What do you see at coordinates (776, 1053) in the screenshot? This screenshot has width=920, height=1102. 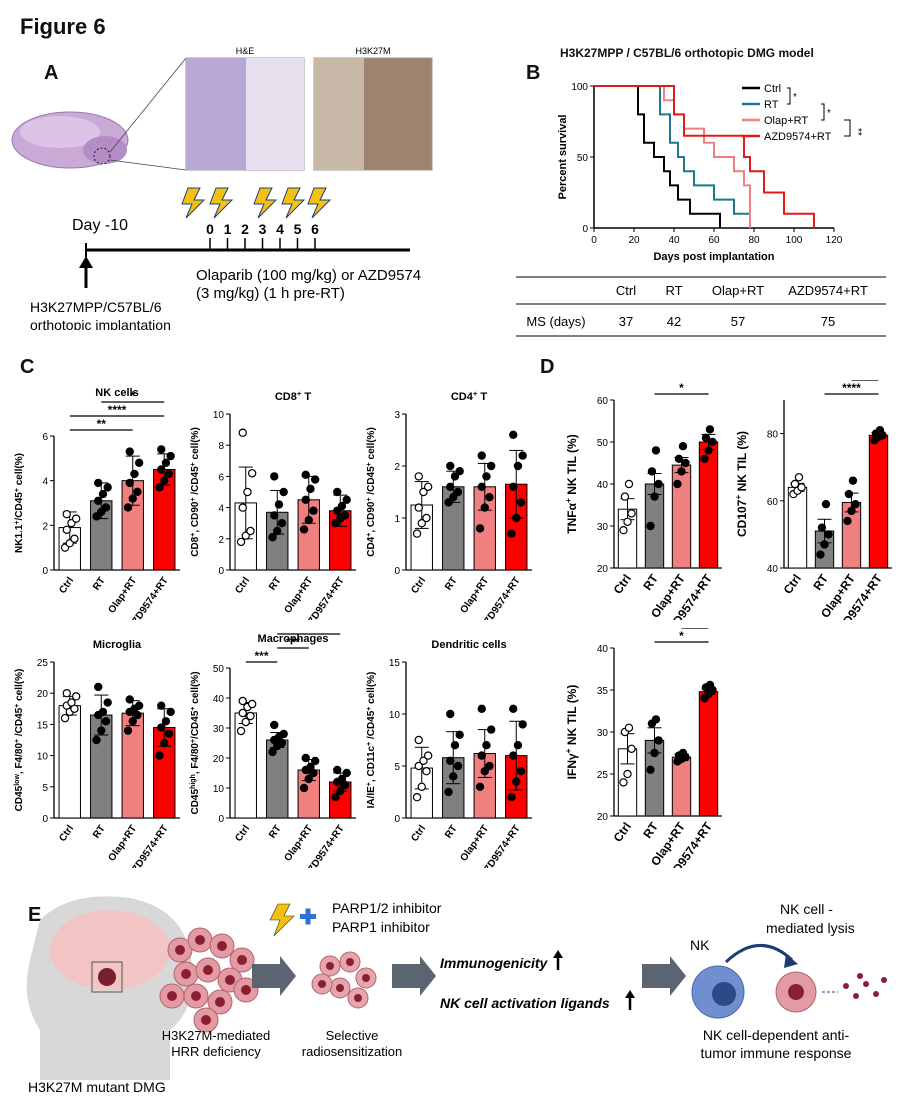 I see `response-line2: tumor immune response` at bounding box center [776, 1053].